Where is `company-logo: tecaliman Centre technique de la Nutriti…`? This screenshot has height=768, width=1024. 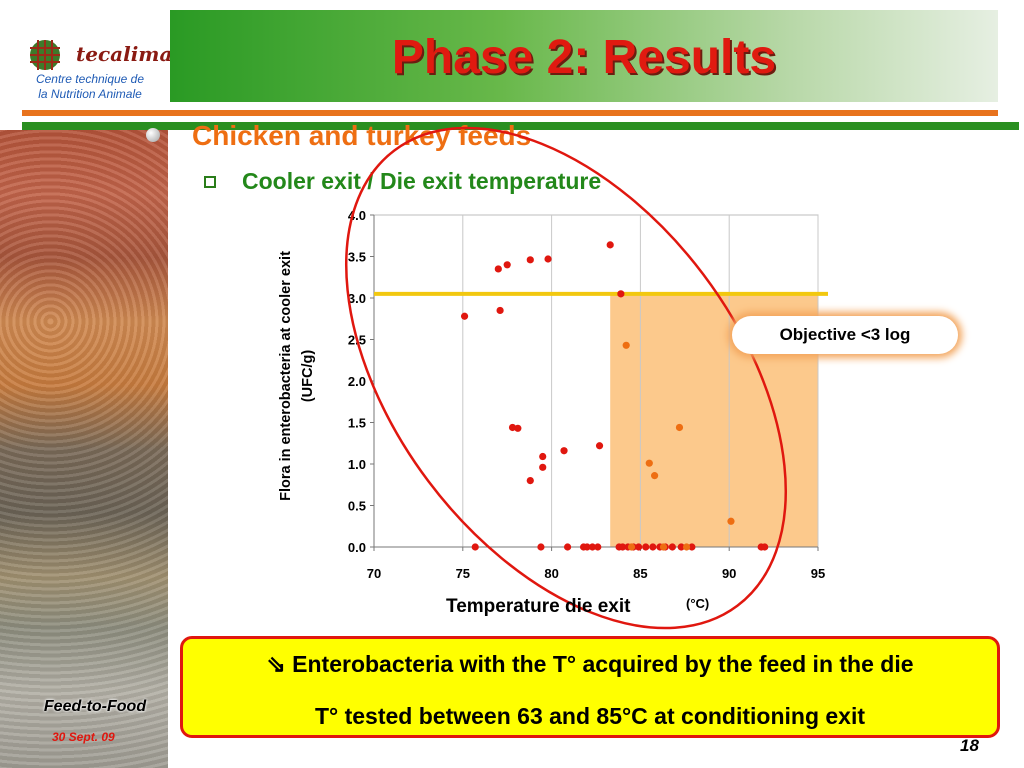 company-logo: tecaliman Centre technique de la Nutriti… is located at coordinates (98, 70).